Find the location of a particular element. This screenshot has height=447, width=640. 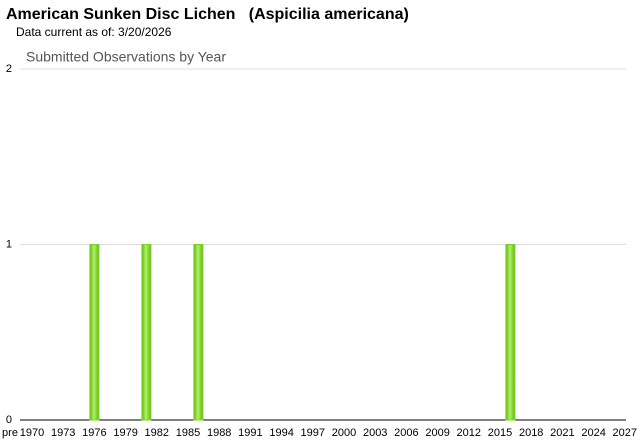

x-tick-label: 1997 is located at coordinates (313, 433).